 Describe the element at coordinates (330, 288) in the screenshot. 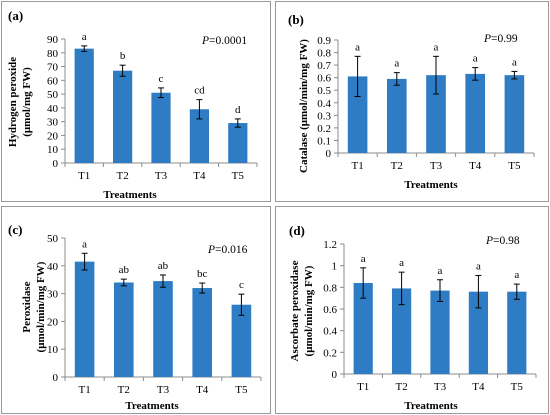

I see `y-tick-label: 0.8` at that location.